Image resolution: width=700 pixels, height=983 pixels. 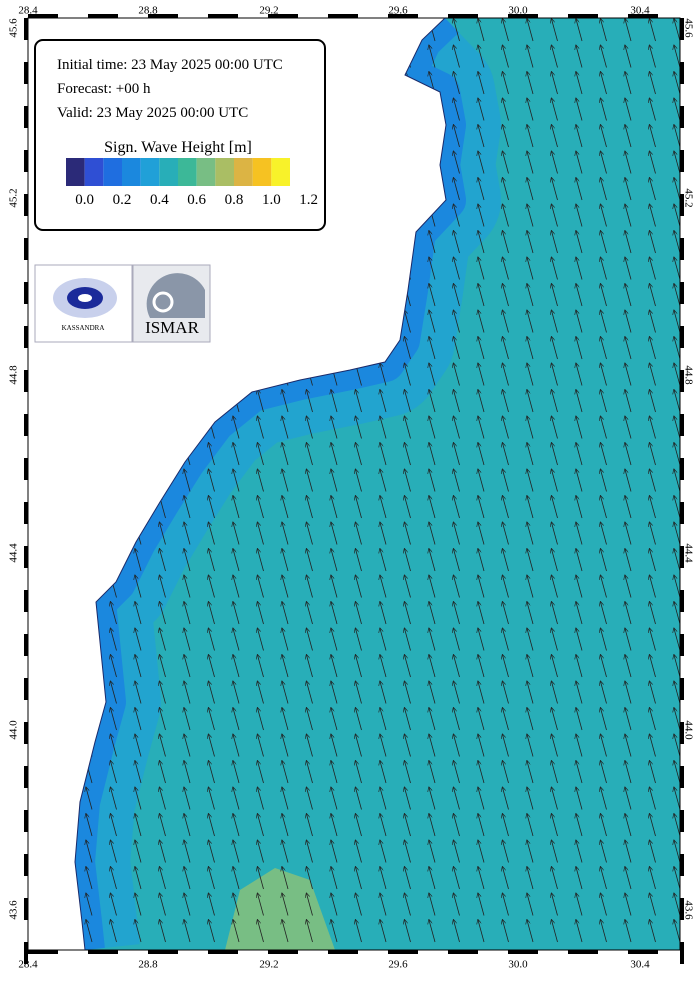 I want to click on lon-label: 28.8, so click(x=148, y=11).